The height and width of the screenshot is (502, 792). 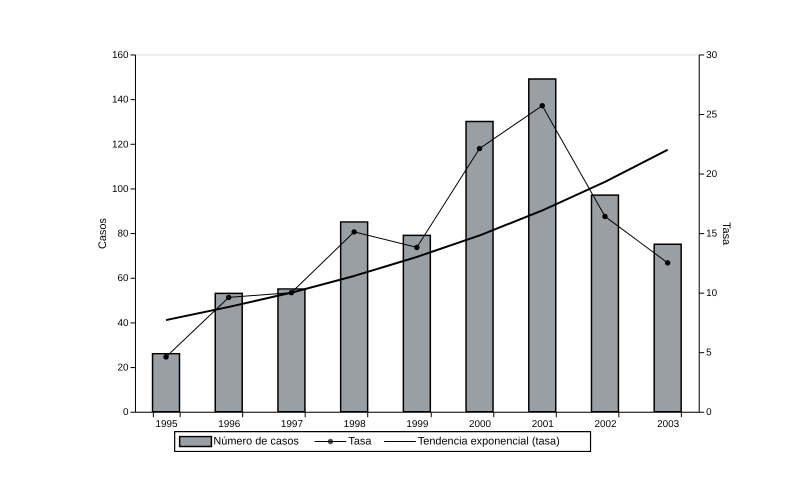 I want to click on legend-label: Número de casos, so click(x=256, y=442).